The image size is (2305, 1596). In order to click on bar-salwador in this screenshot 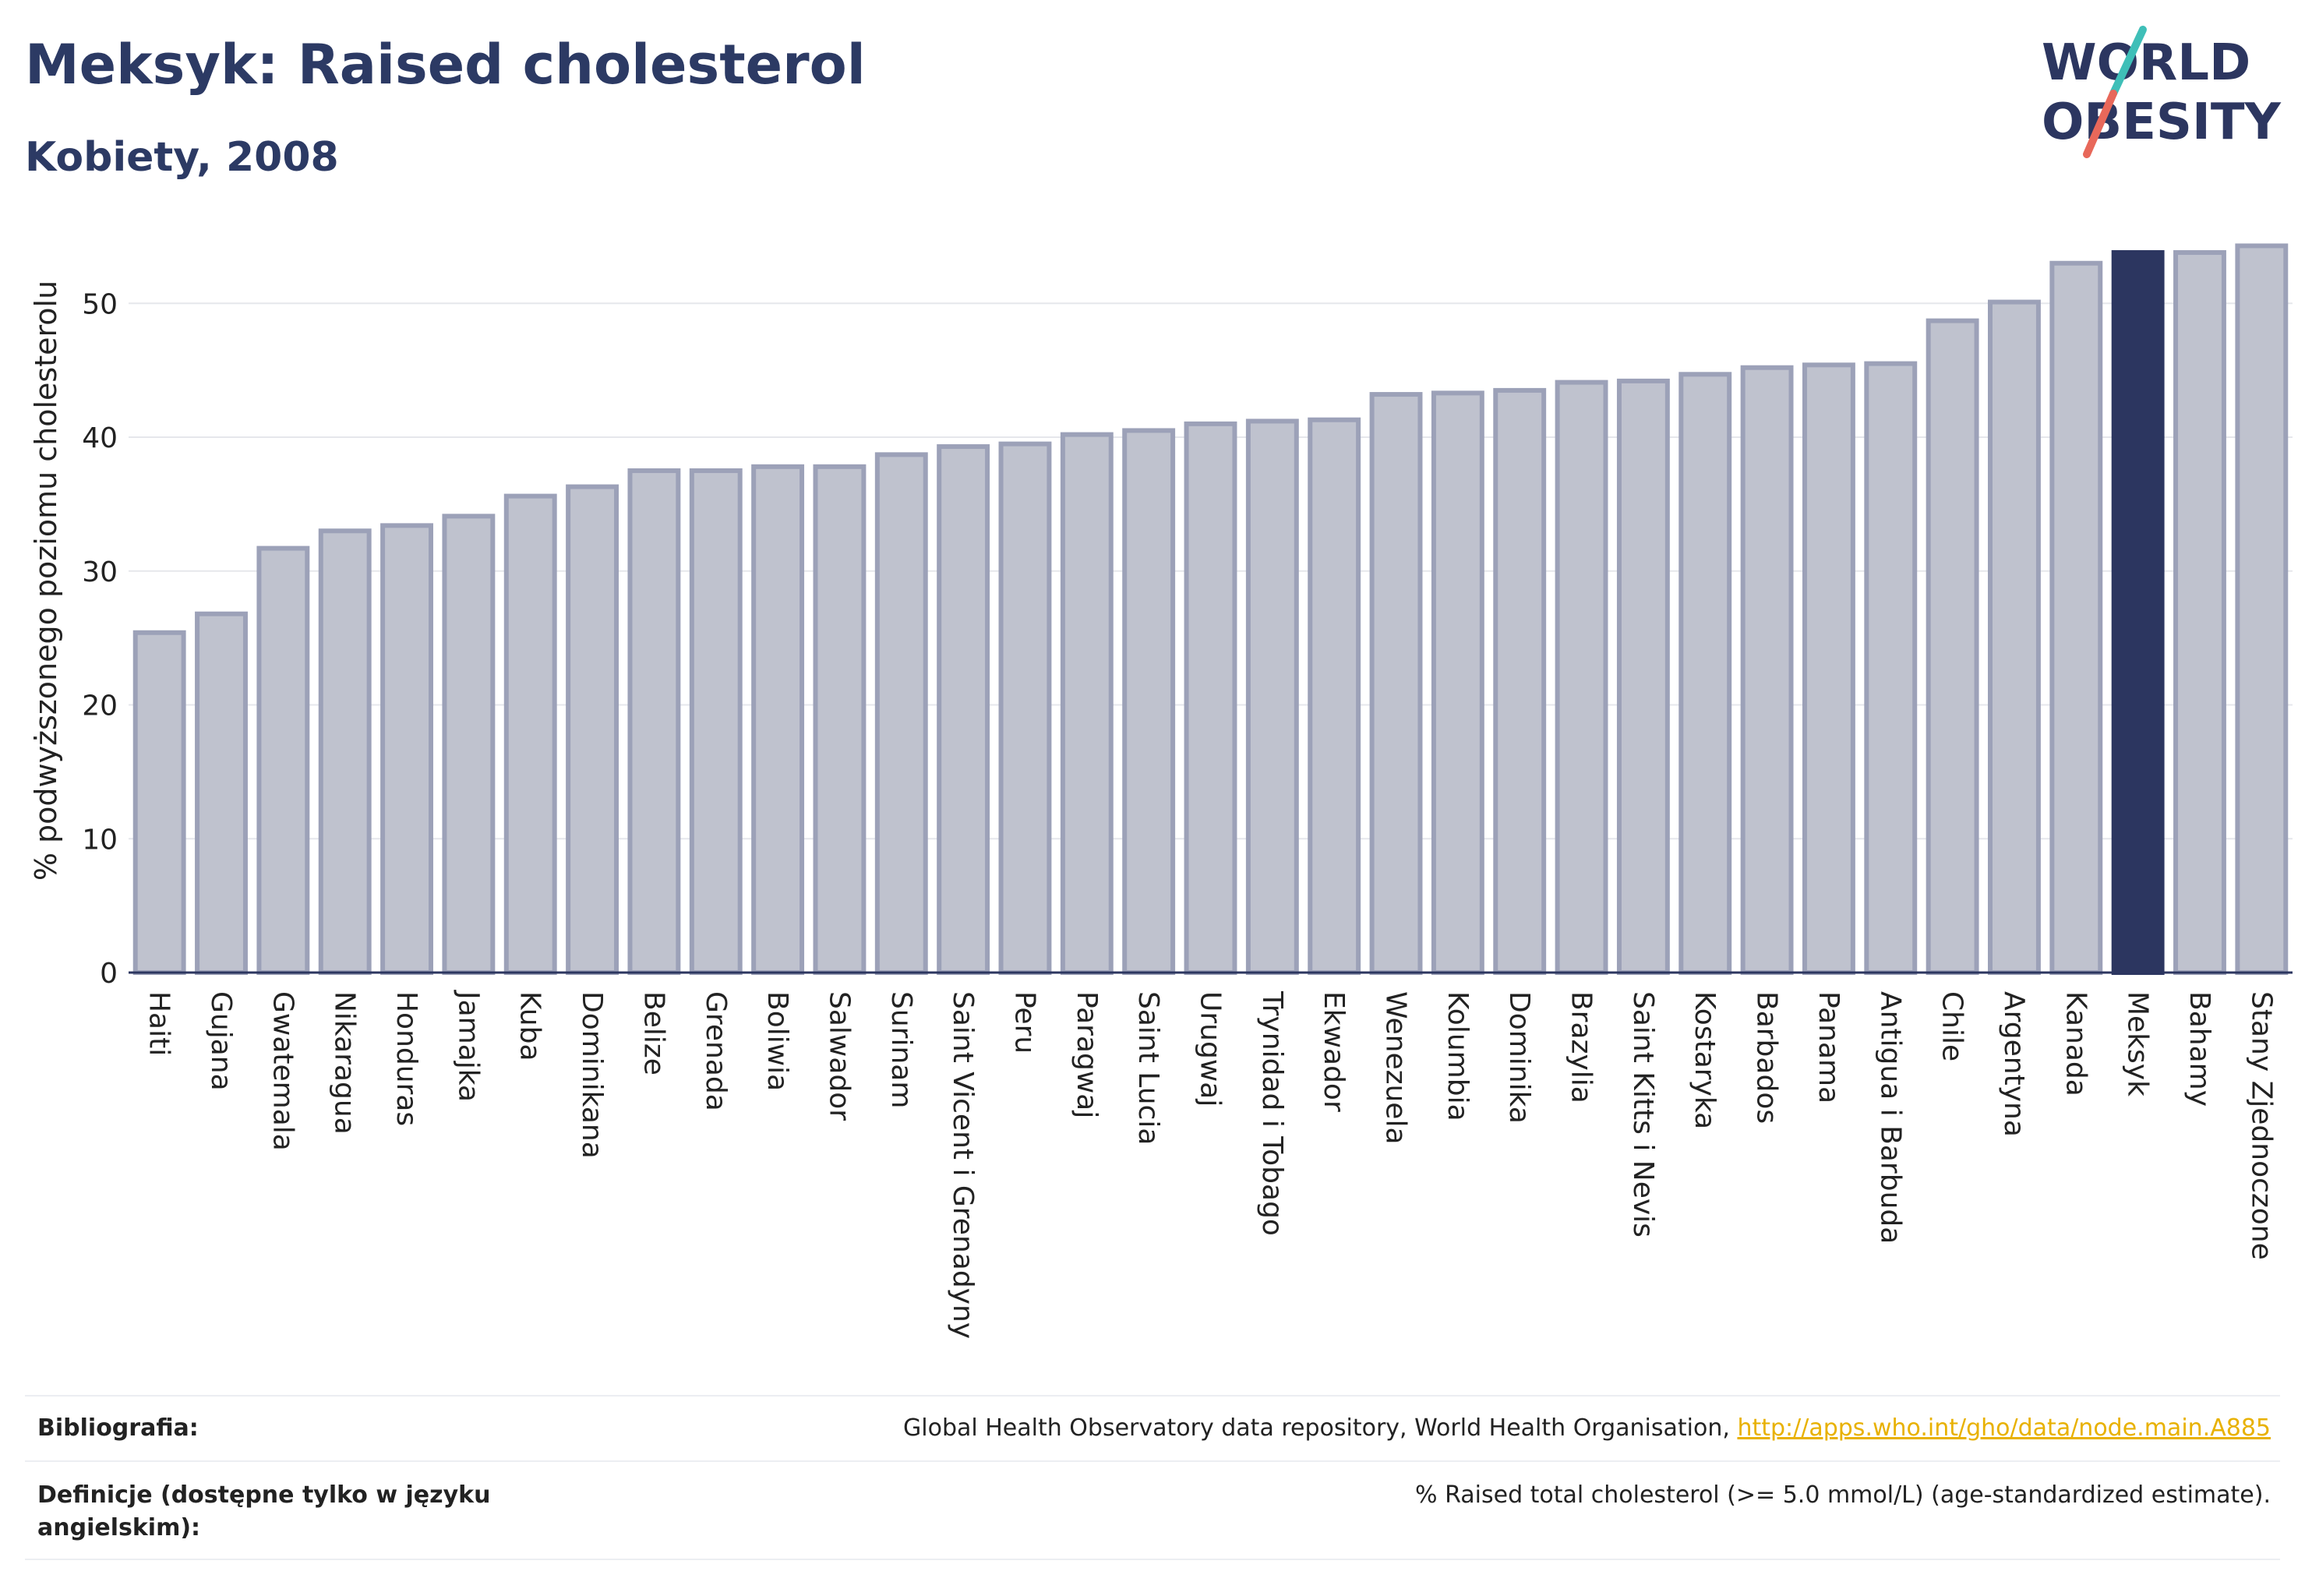, I will do `click(840, 719)`.